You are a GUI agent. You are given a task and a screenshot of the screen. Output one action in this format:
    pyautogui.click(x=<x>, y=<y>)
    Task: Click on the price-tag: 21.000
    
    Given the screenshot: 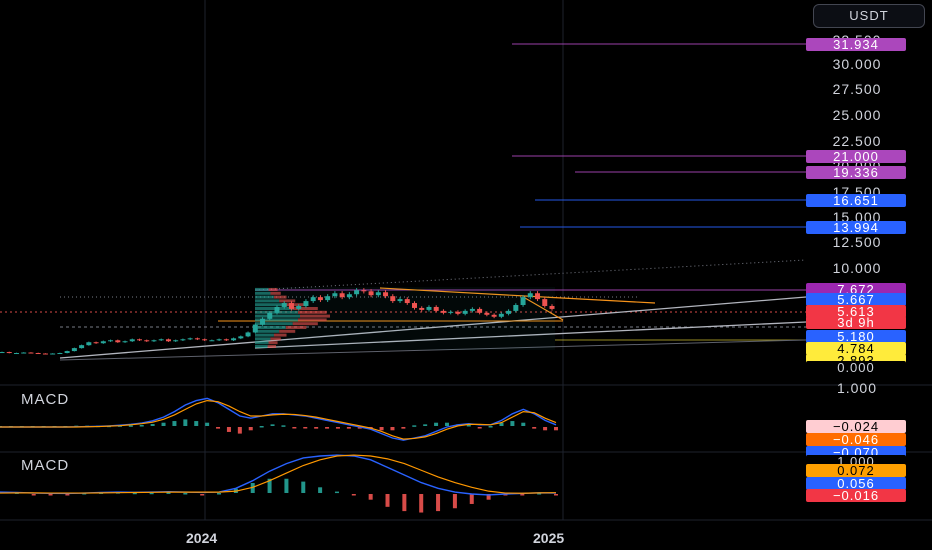 What is the action you would take?
    pyautogui.click(x=856, y=156)
    